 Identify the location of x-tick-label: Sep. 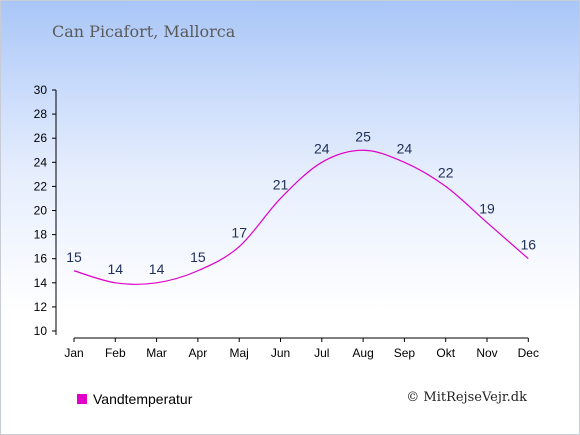
(405, 353).